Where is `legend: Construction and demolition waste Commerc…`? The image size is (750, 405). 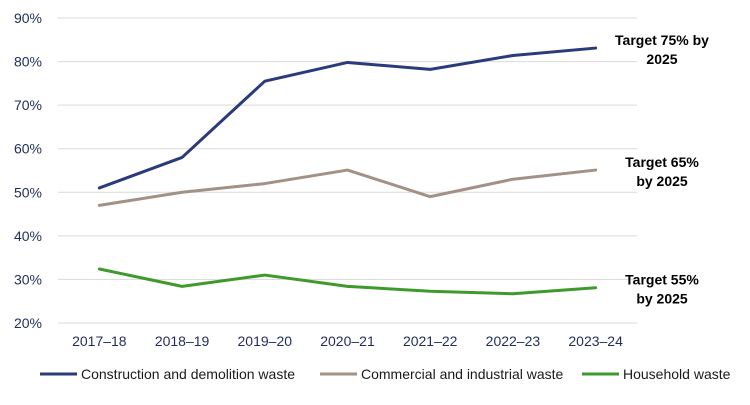
legend: Construction and demolition waste Commerc… is located at coordinates (385, 374).